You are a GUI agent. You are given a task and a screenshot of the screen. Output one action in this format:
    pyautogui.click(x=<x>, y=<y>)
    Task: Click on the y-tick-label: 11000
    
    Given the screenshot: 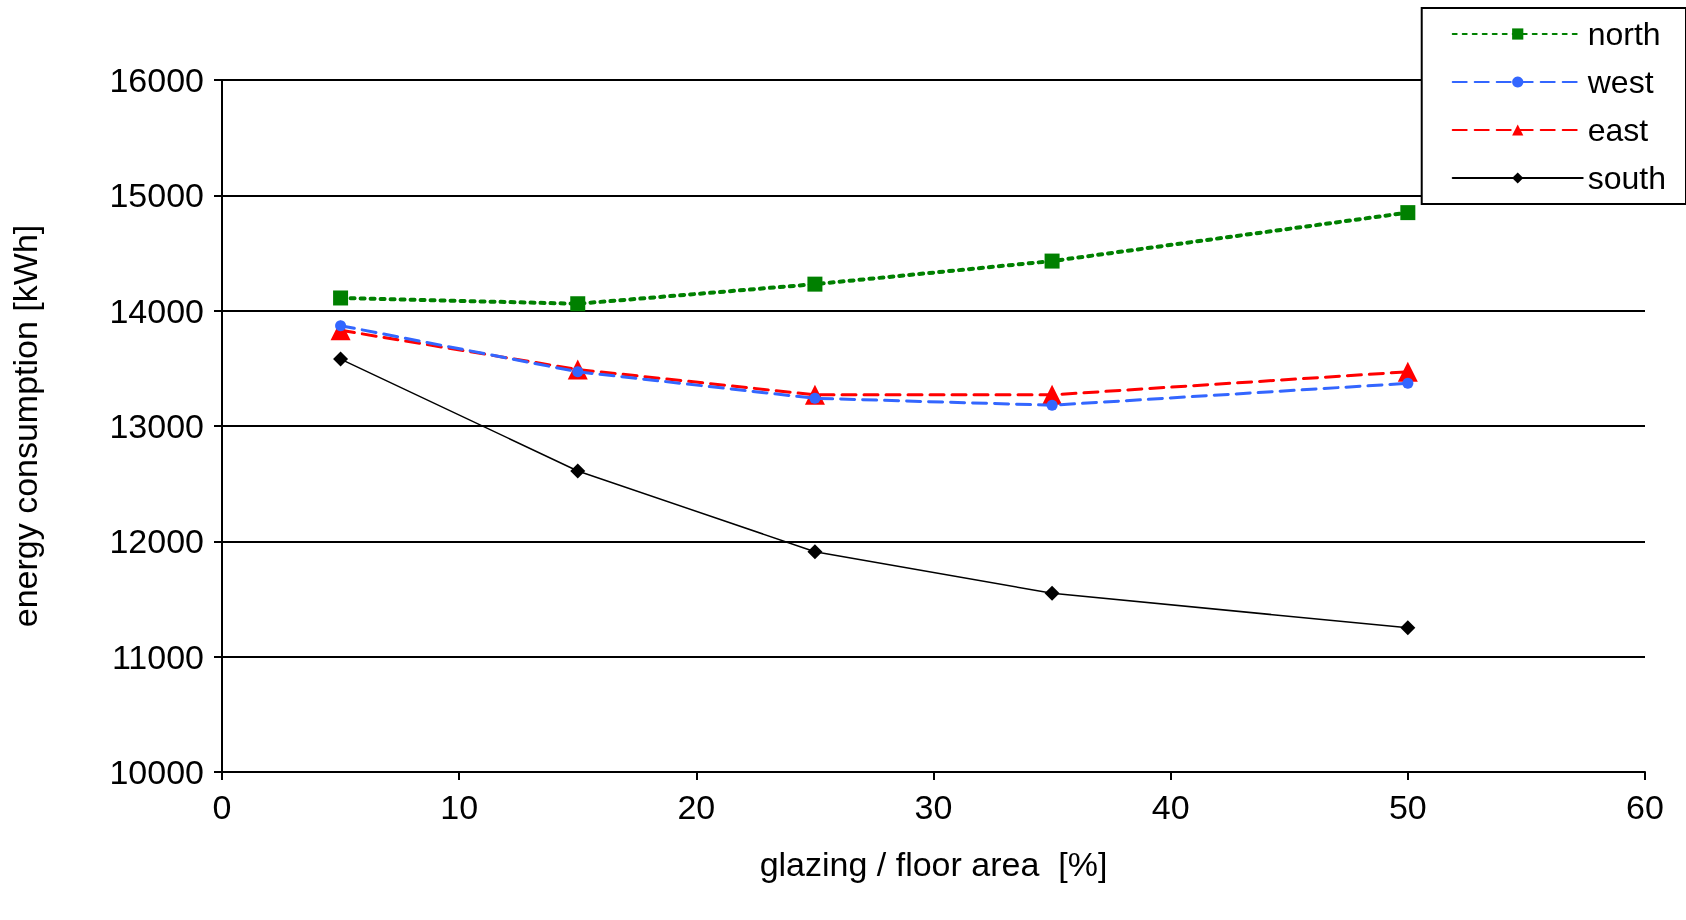 What is the action you would take?
    pyautogui.click(x=157, y=656)
    